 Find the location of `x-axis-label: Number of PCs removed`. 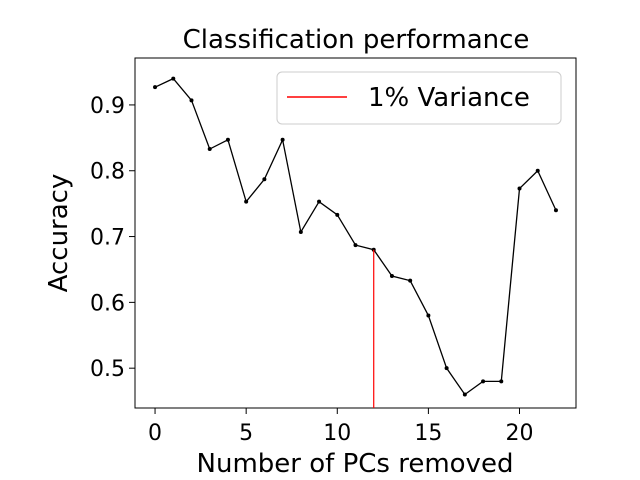

x-axis-label: Number of PCs removed is located at coordinates (355, 464).